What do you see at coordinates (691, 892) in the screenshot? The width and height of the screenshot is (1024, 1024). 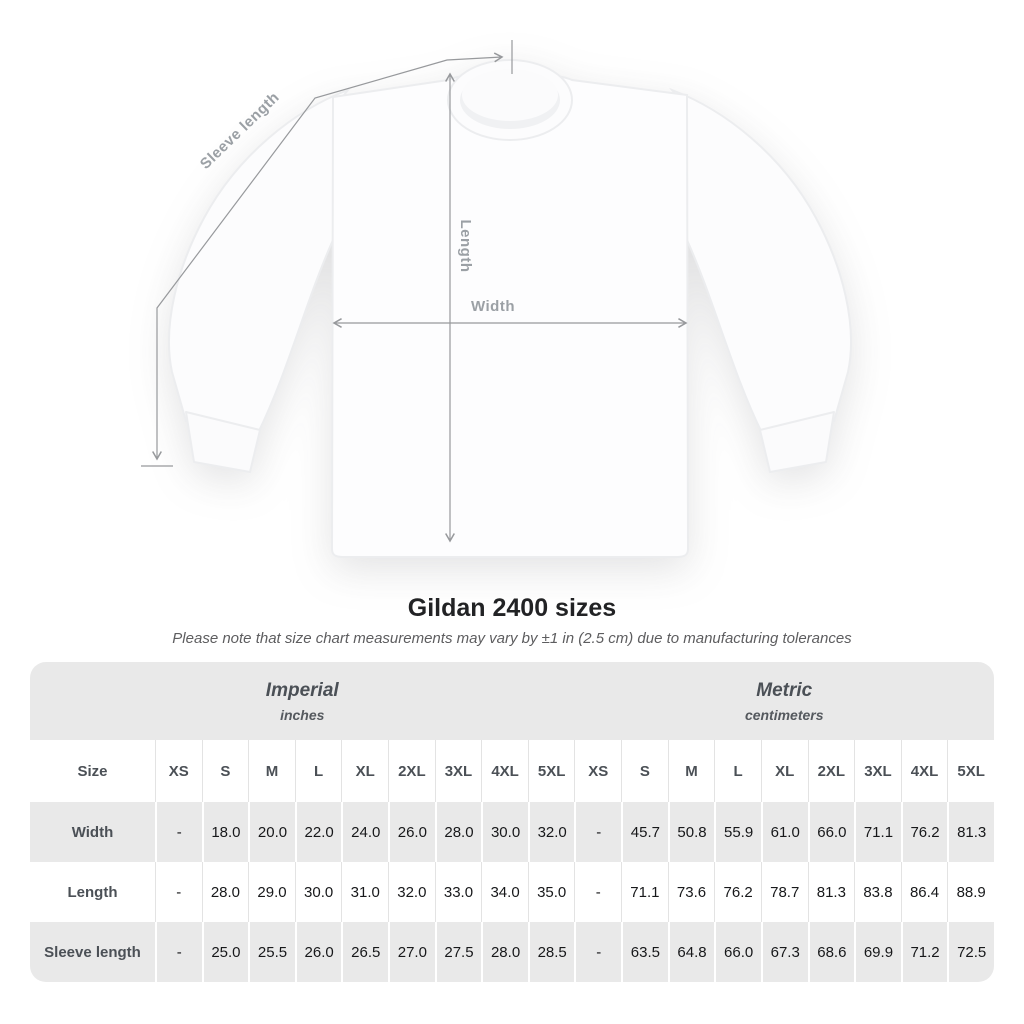 I see `measurement-value-cell: 73.6` at bounding box center [691, 892].